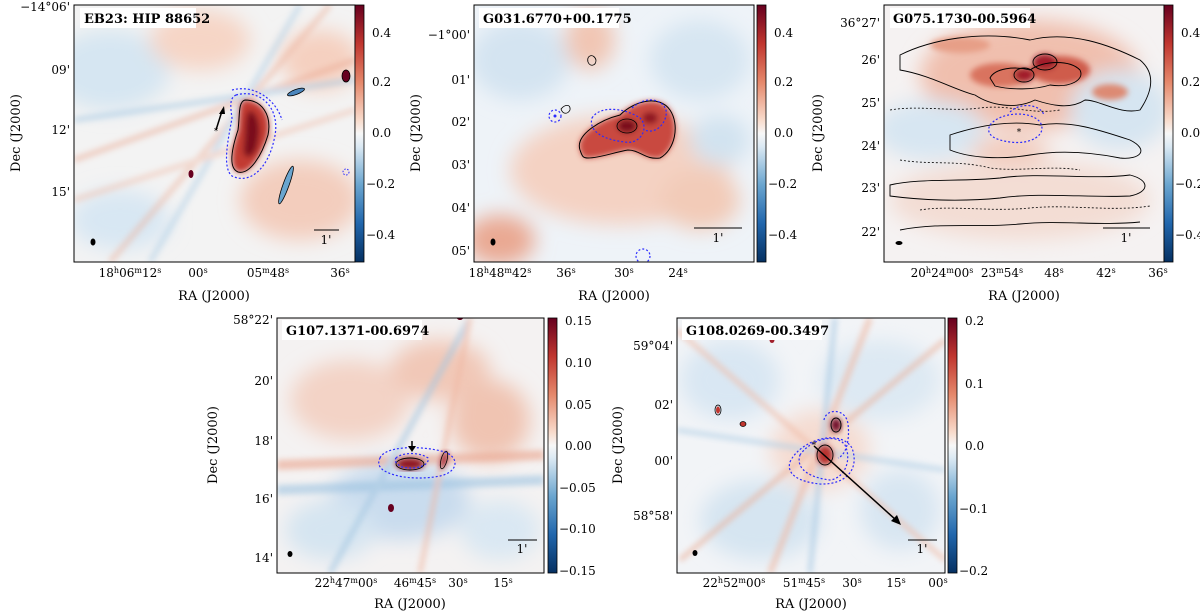 This screenshot has height=612, width=1200. I want to click on x-tick-label: 22h47m00s, so click(346, 583).